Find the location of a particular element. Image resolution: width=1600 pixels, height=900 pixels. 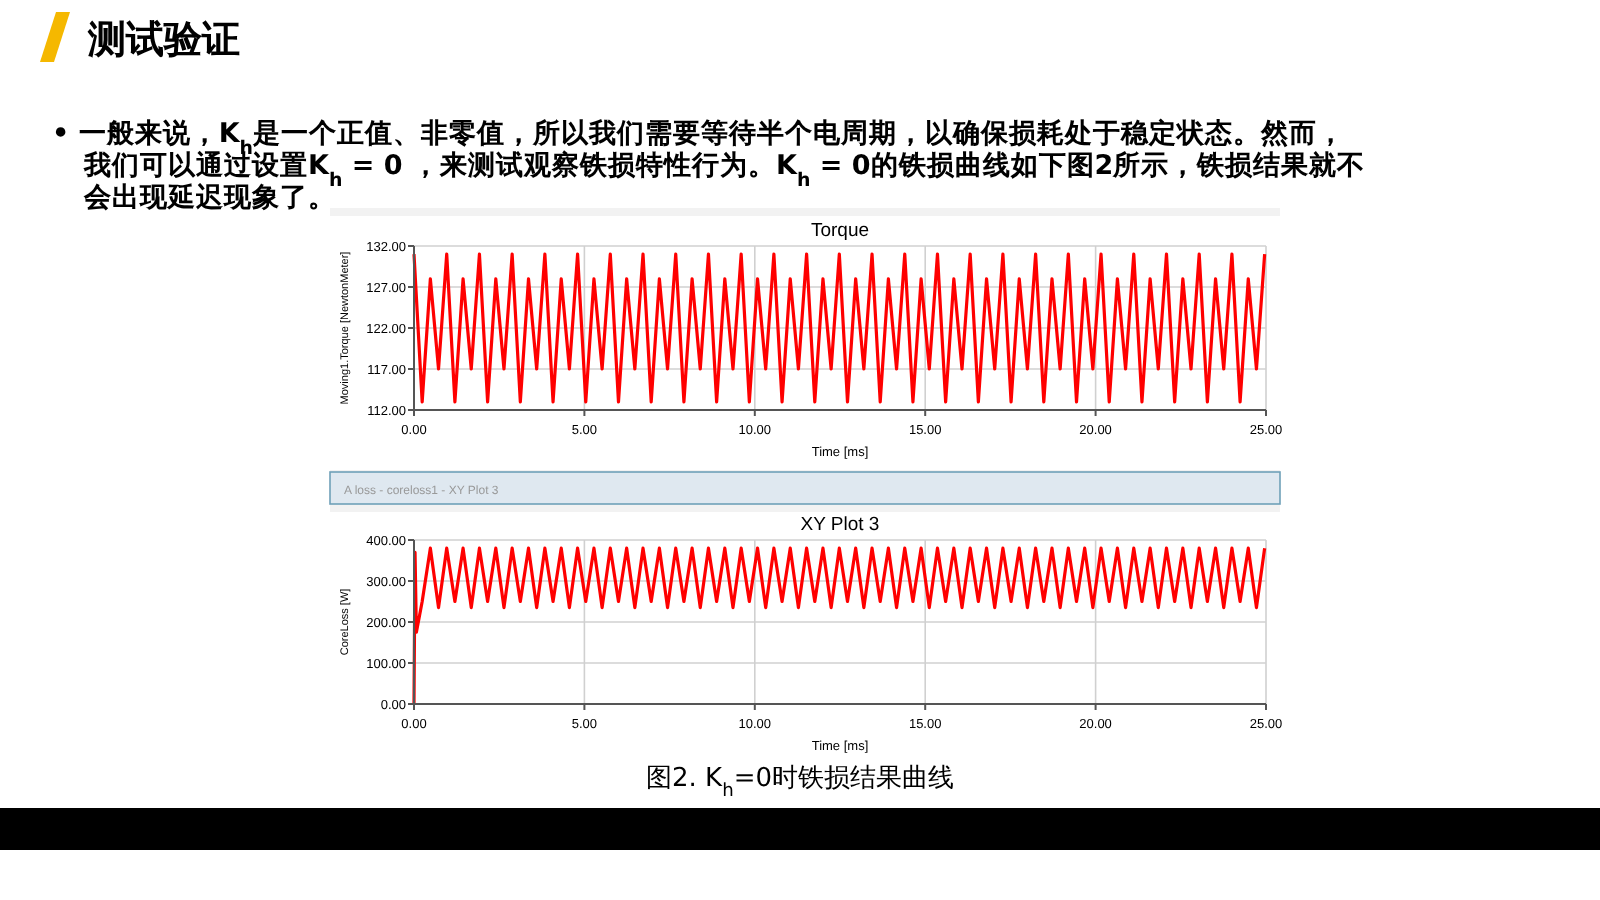

caption: 图2. K$_{h}$=0时铁损结果曲线 is located at coordinates (800, 783).